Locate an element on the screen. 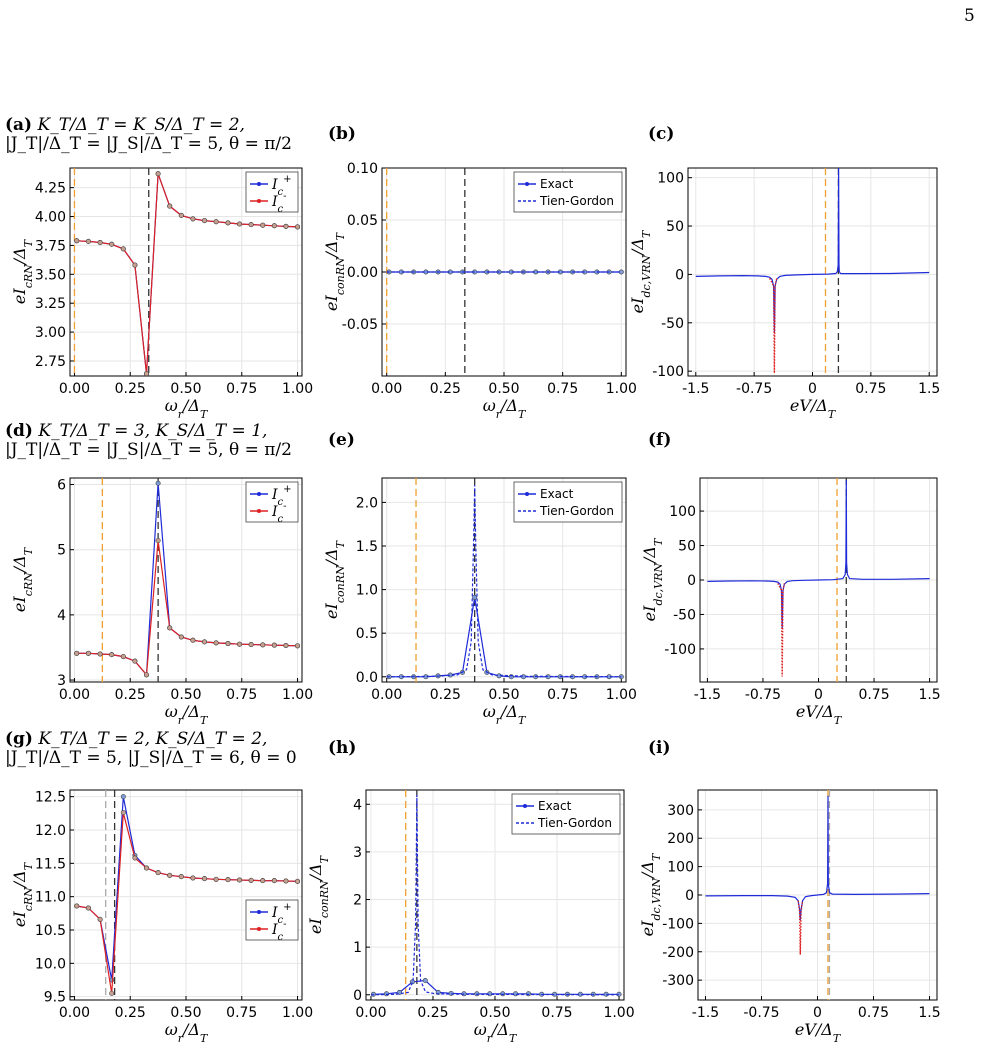  x-tick-label: 0 is located at coordinates (818, 695).